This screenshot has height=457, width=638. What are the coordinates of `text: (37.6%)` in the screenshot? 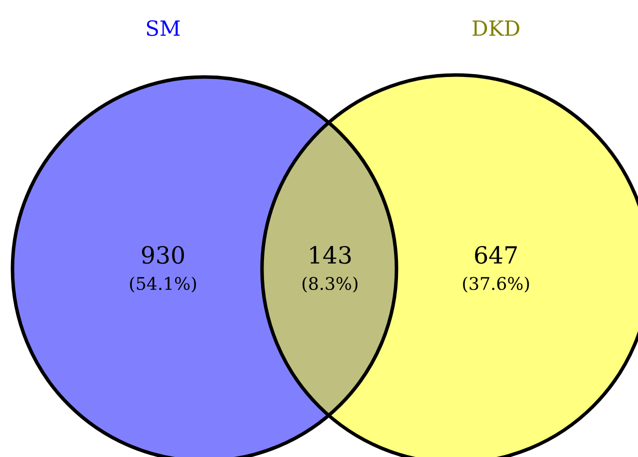 It's located at (496, 284).